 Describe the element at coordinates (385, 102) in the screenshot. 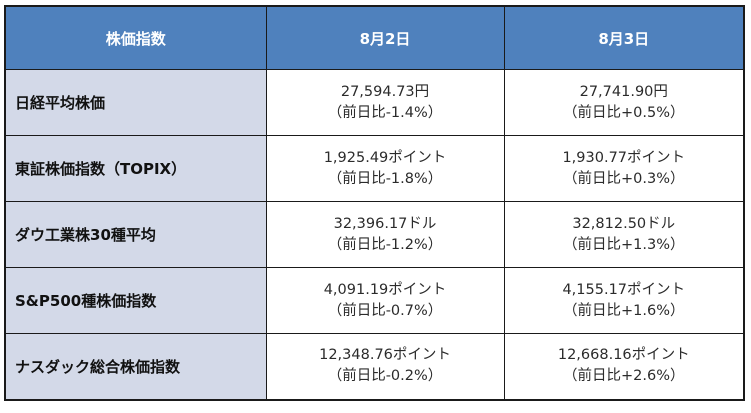

I see `cell-aug2: 27,594.73円 （前日比-1.4%）` at that location.